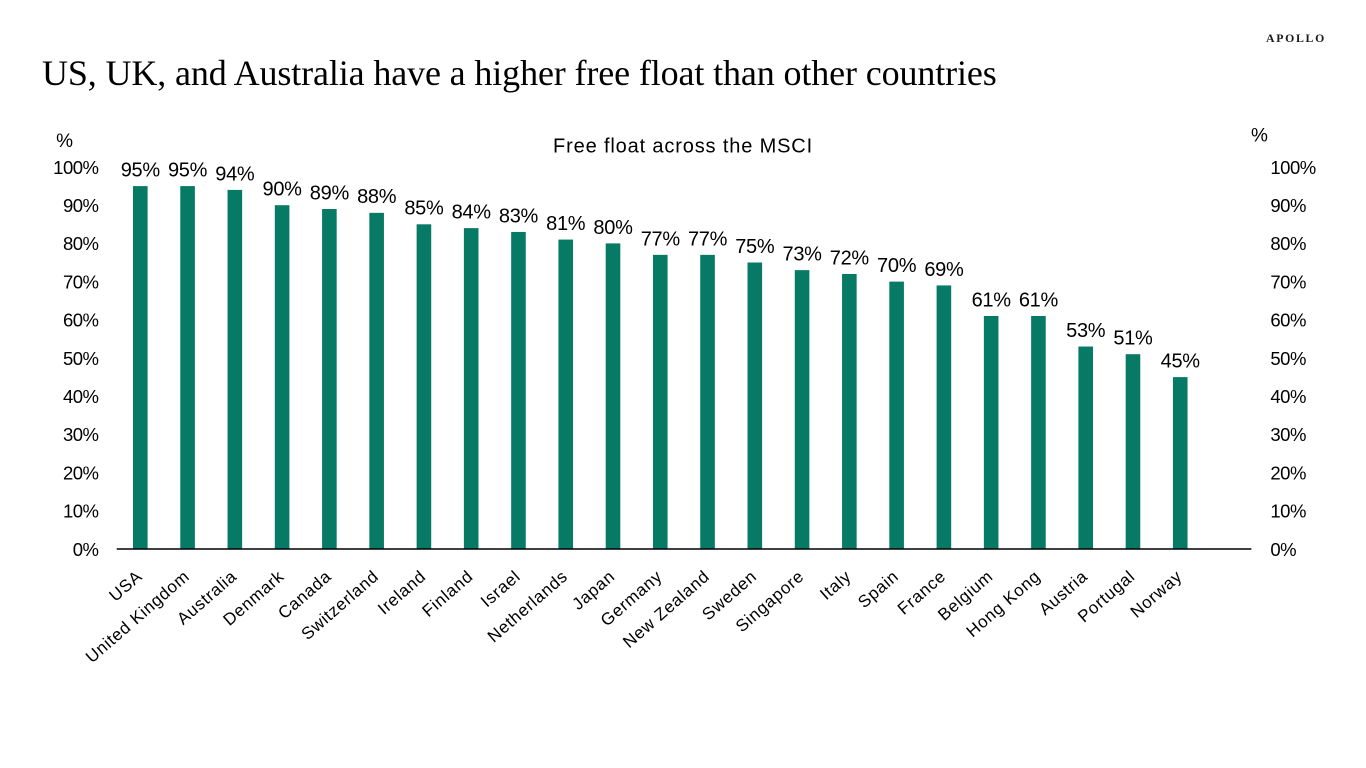 This screenshot has height=768, width=1366. What do you see at coordinates (850, 258) in the screenshot?
I see `svg-text: 72%` at bounding box center [850, 258].